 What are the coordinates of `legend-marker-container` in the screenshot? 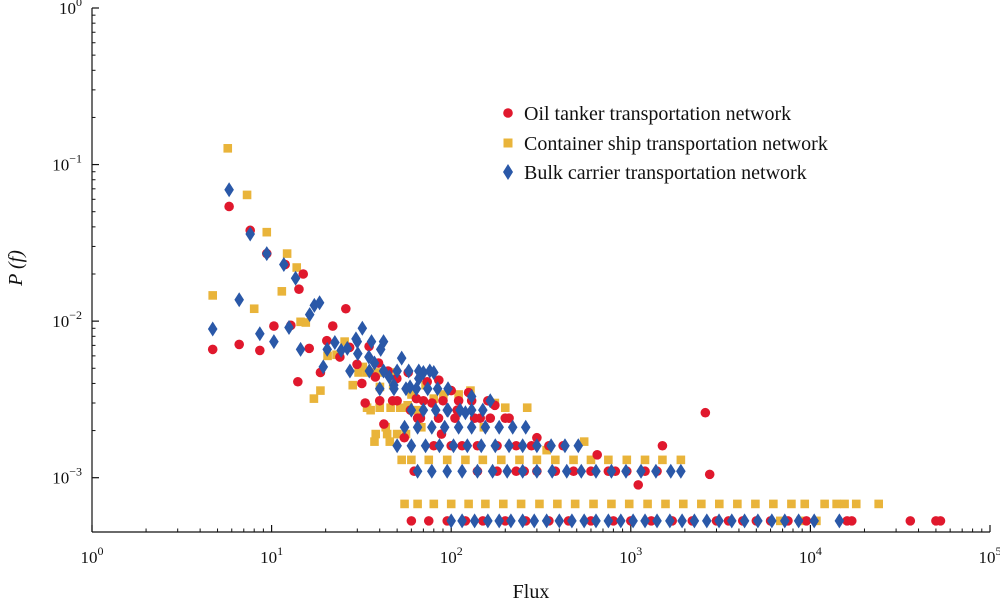 It's located at (508, 143).